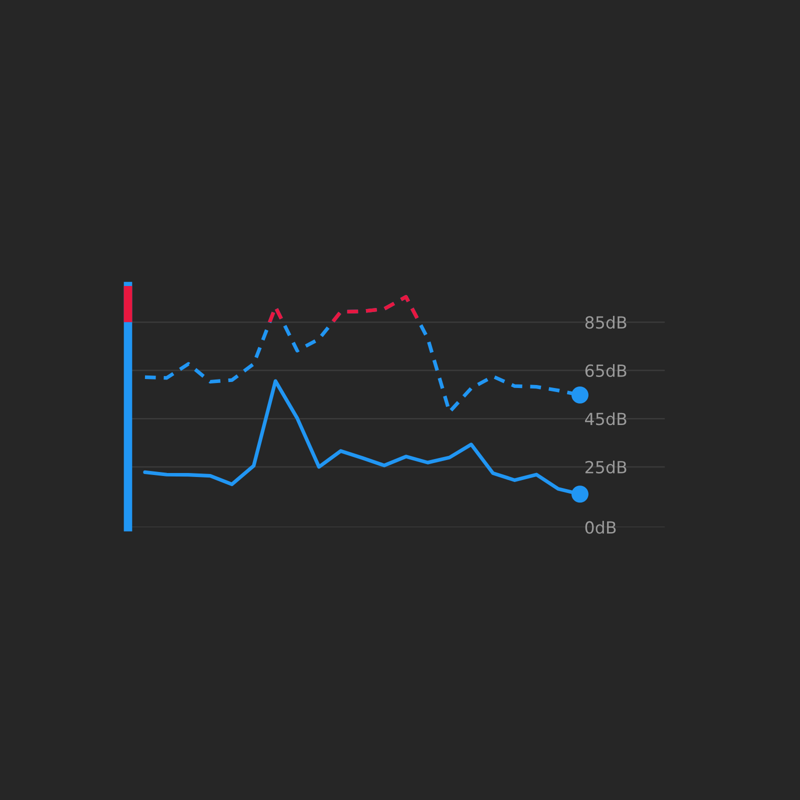 This screenshot has height=800, width=800. Describe the element at coordinates (605, 419) in the screenshot. I see `y-tick-label: 45dB` at that location.